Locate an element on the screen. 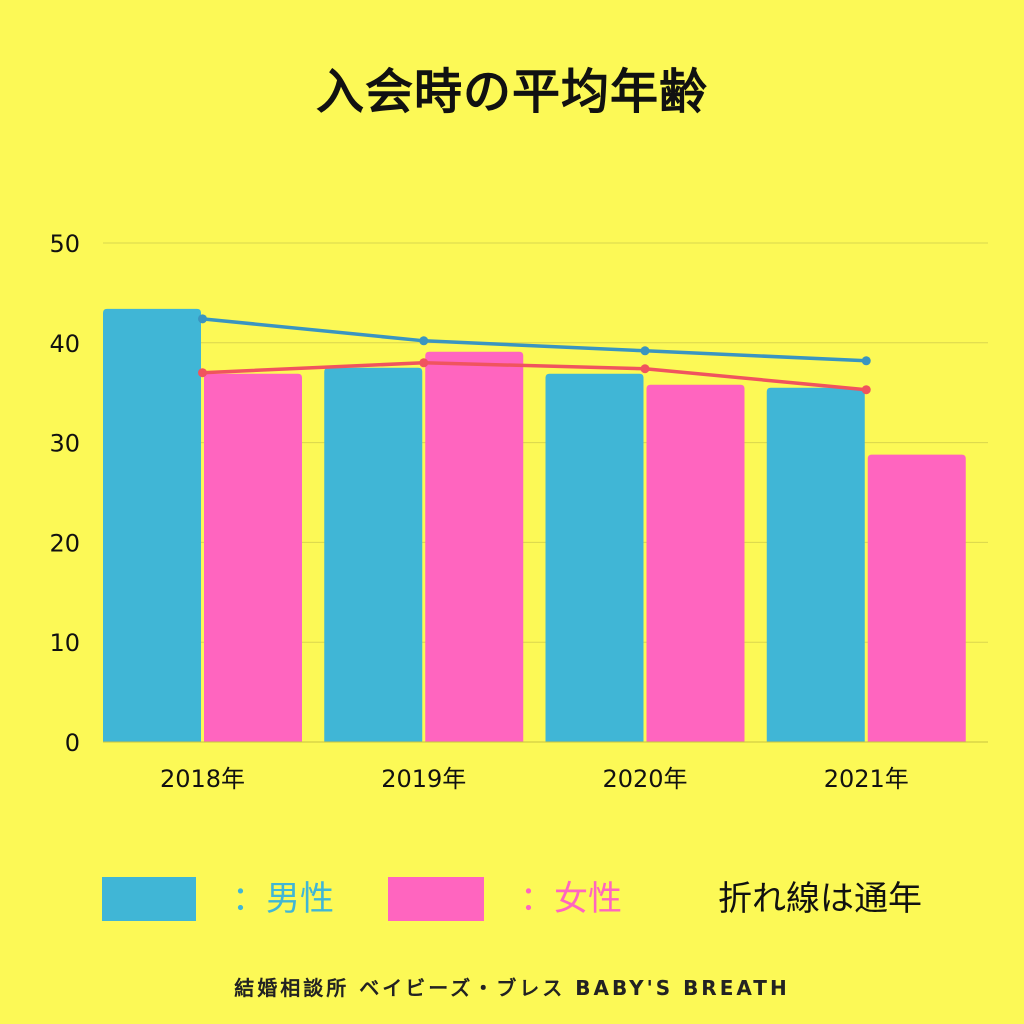 The image size is (1024, 1024). legend-label-male: ：男性 is located at coordinates (283, 899).